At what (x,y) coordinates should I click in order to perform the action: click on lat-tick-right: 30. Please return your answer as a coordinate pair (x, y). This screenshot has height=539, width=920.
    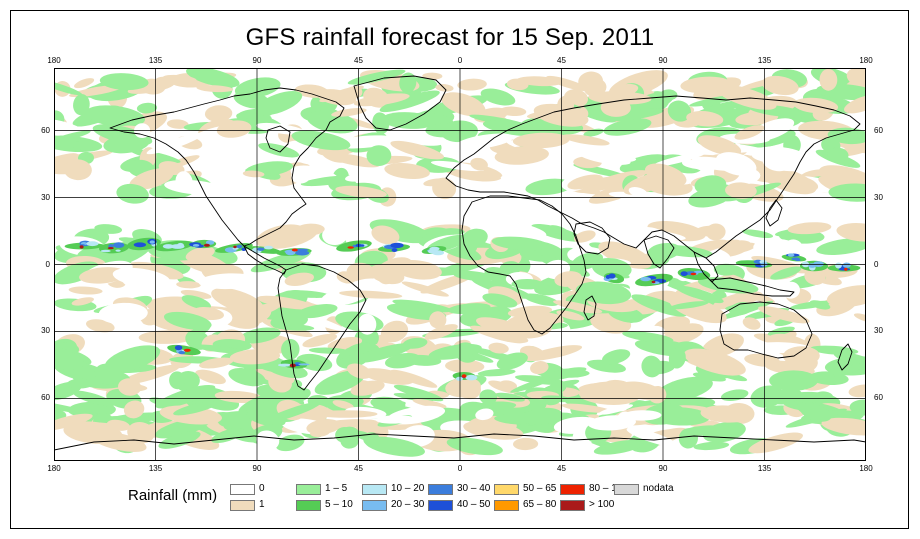
    Looking at the image, I should click on (878, 331).